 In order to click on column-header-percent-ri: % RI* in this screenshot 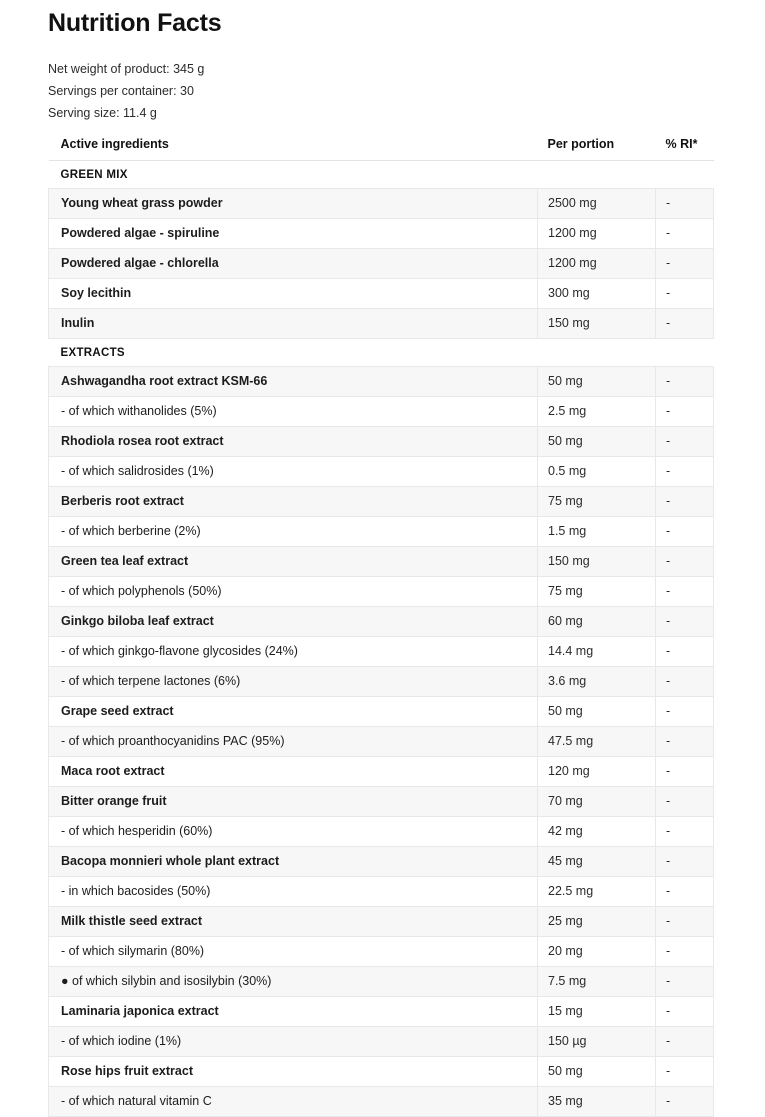, I will do `click(684, 147)`.